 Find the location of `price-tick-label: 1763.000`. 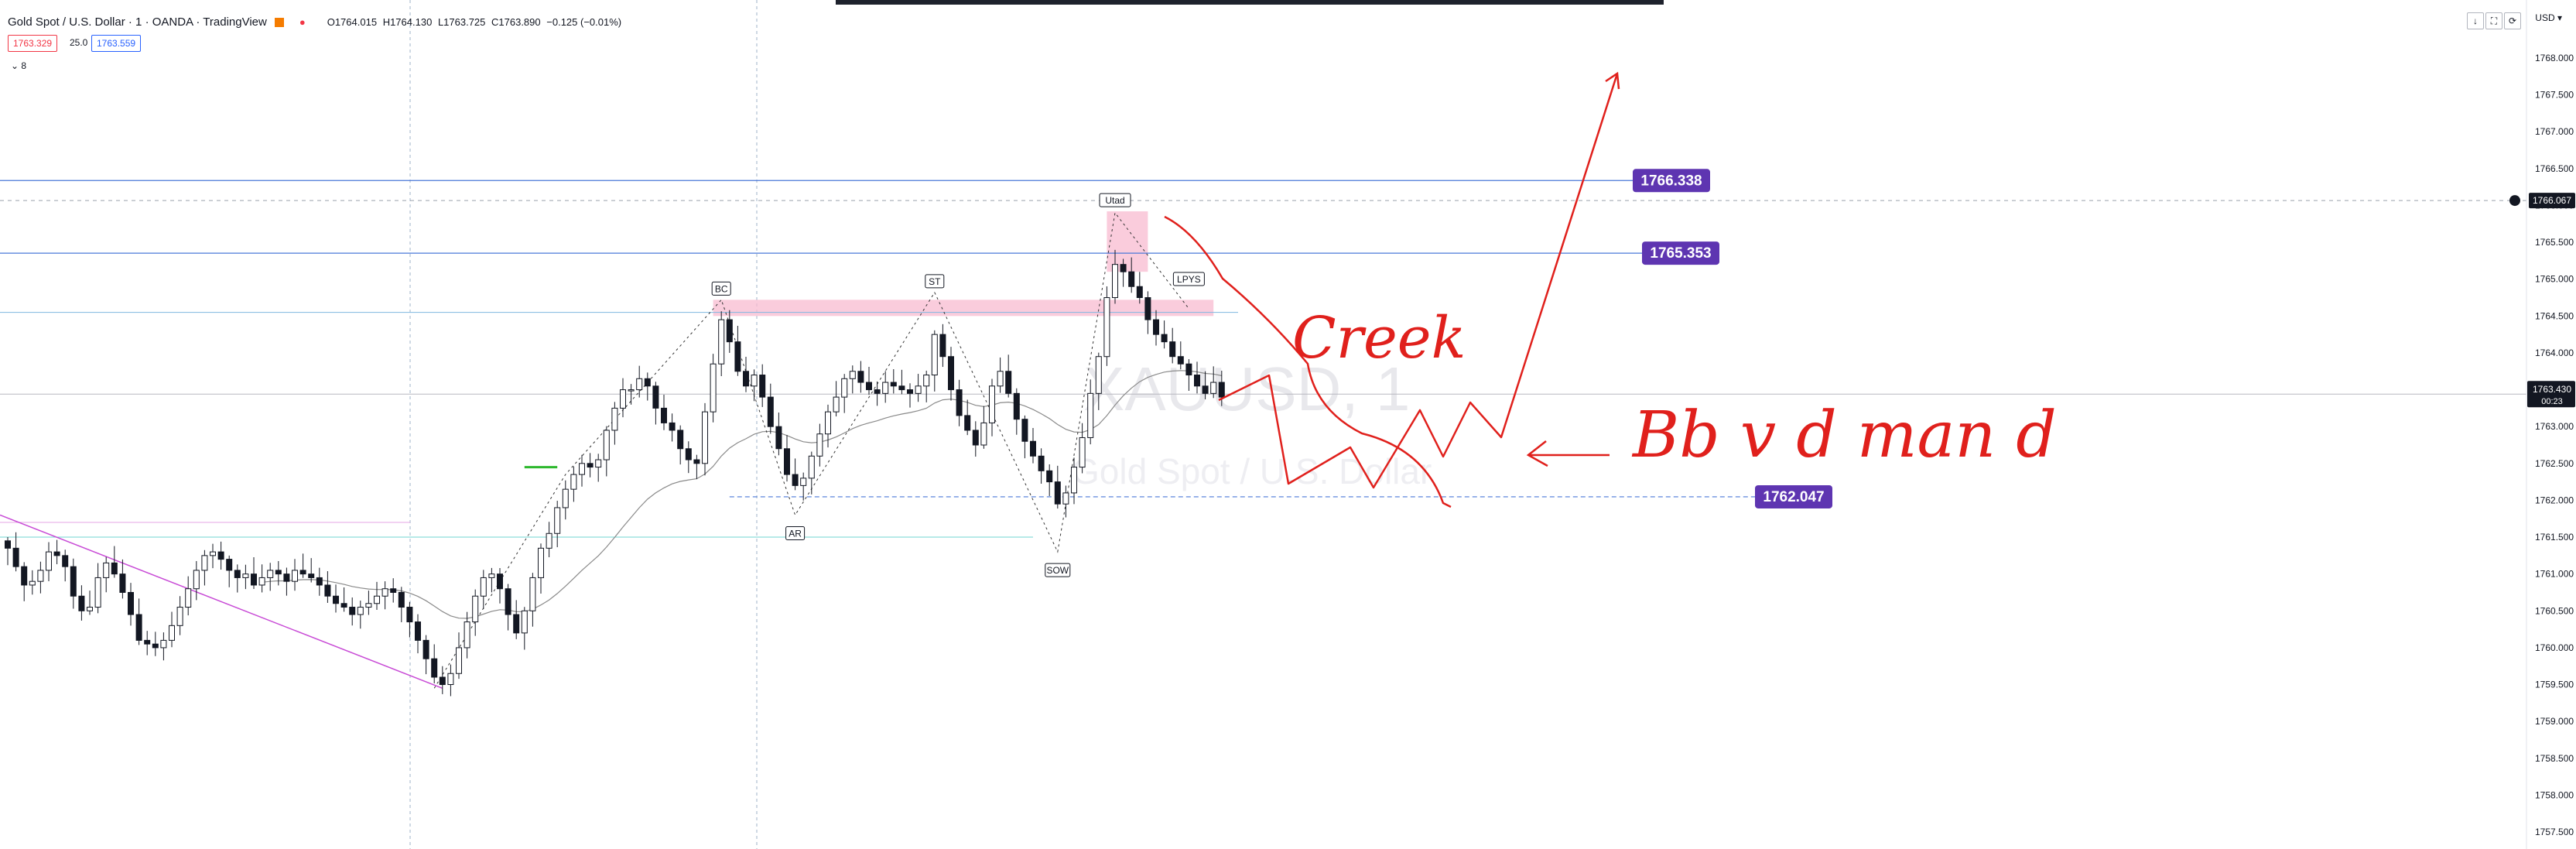

price-tick-label: 1763.000 is located at coordinates (2555, 426).